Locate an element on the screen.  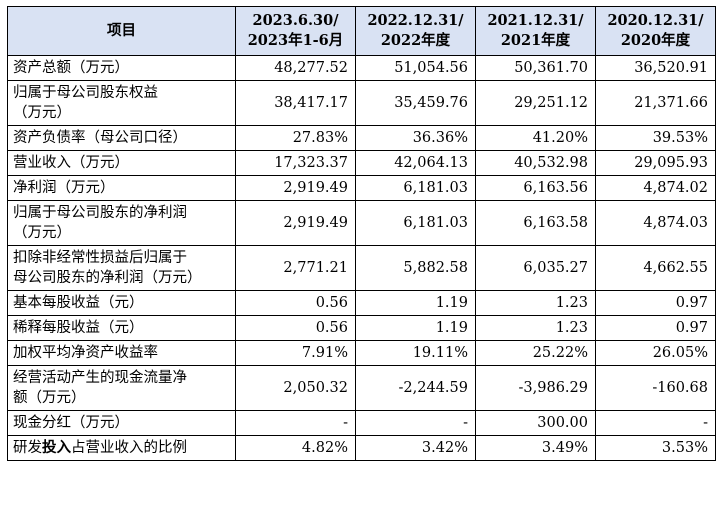
cell-value: 6,163.58 is located at coordinates (535, 223).